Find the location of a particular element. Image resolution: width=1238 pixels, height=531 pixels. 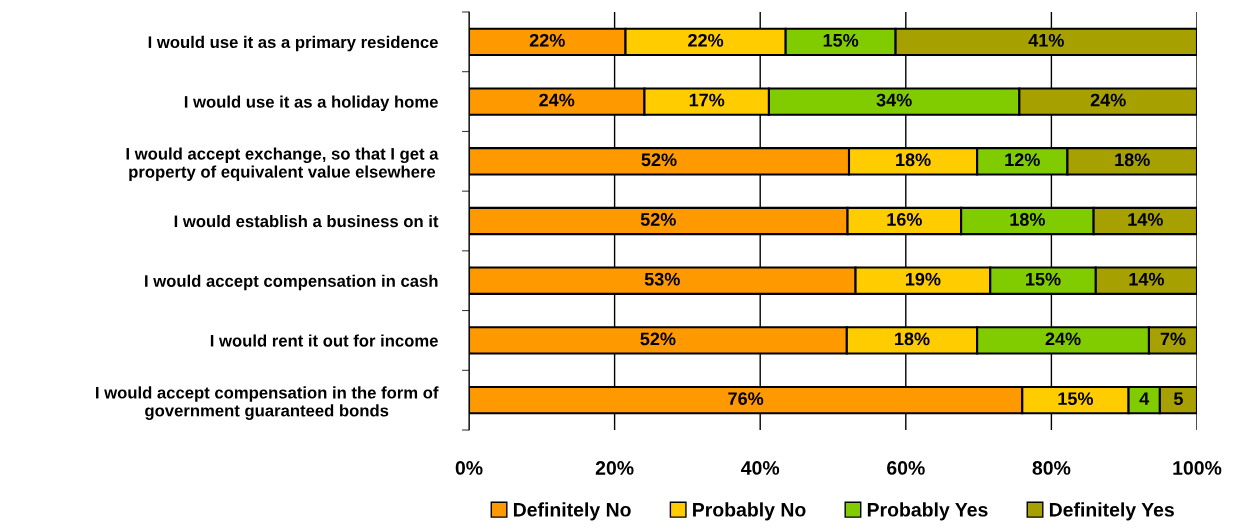

data-label: 76% is located at coordinates (746, 398).